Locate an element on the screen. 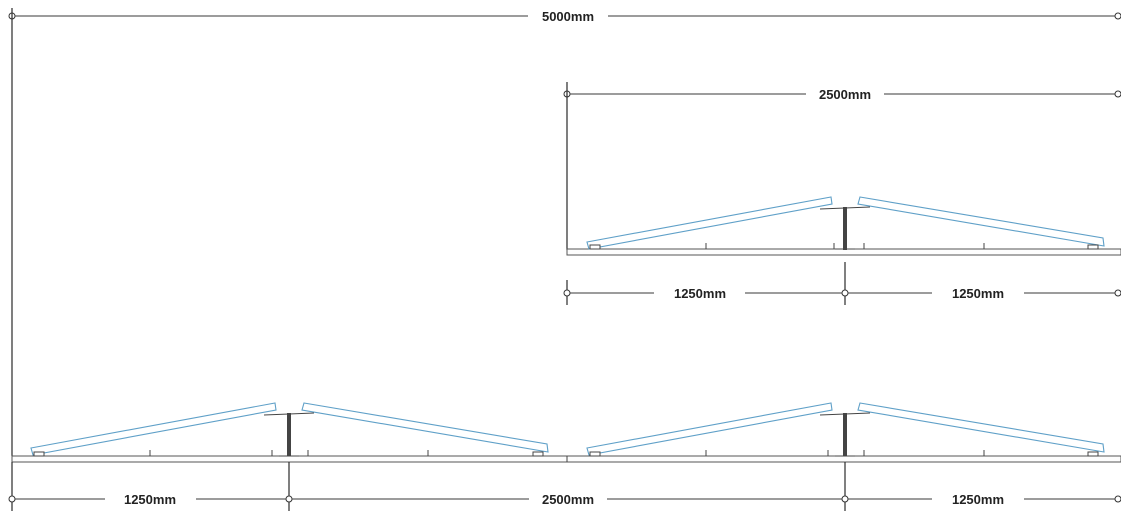 The image size is (1121, 511). inset-center-post is located at coordinates (845, 228).